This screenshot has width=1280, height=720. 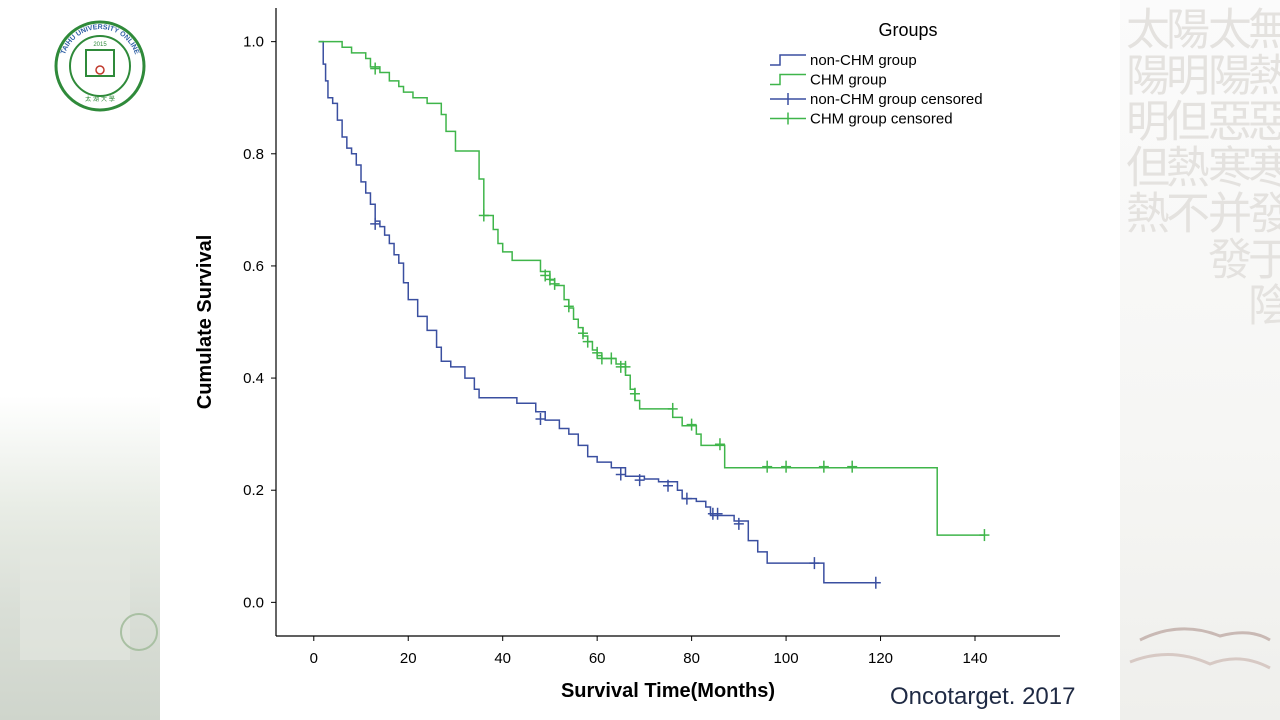 I want to click on y-tick-label: 1.0, so click(x=253, y=42).